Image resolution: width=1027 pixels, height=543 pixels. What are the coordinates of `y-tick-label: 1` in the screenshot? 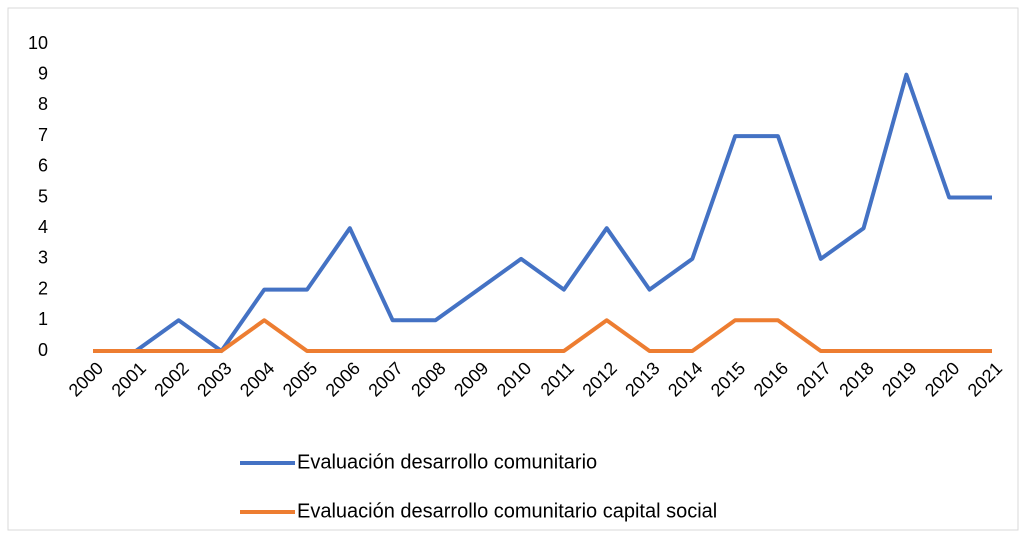 It's located at (43, 319).